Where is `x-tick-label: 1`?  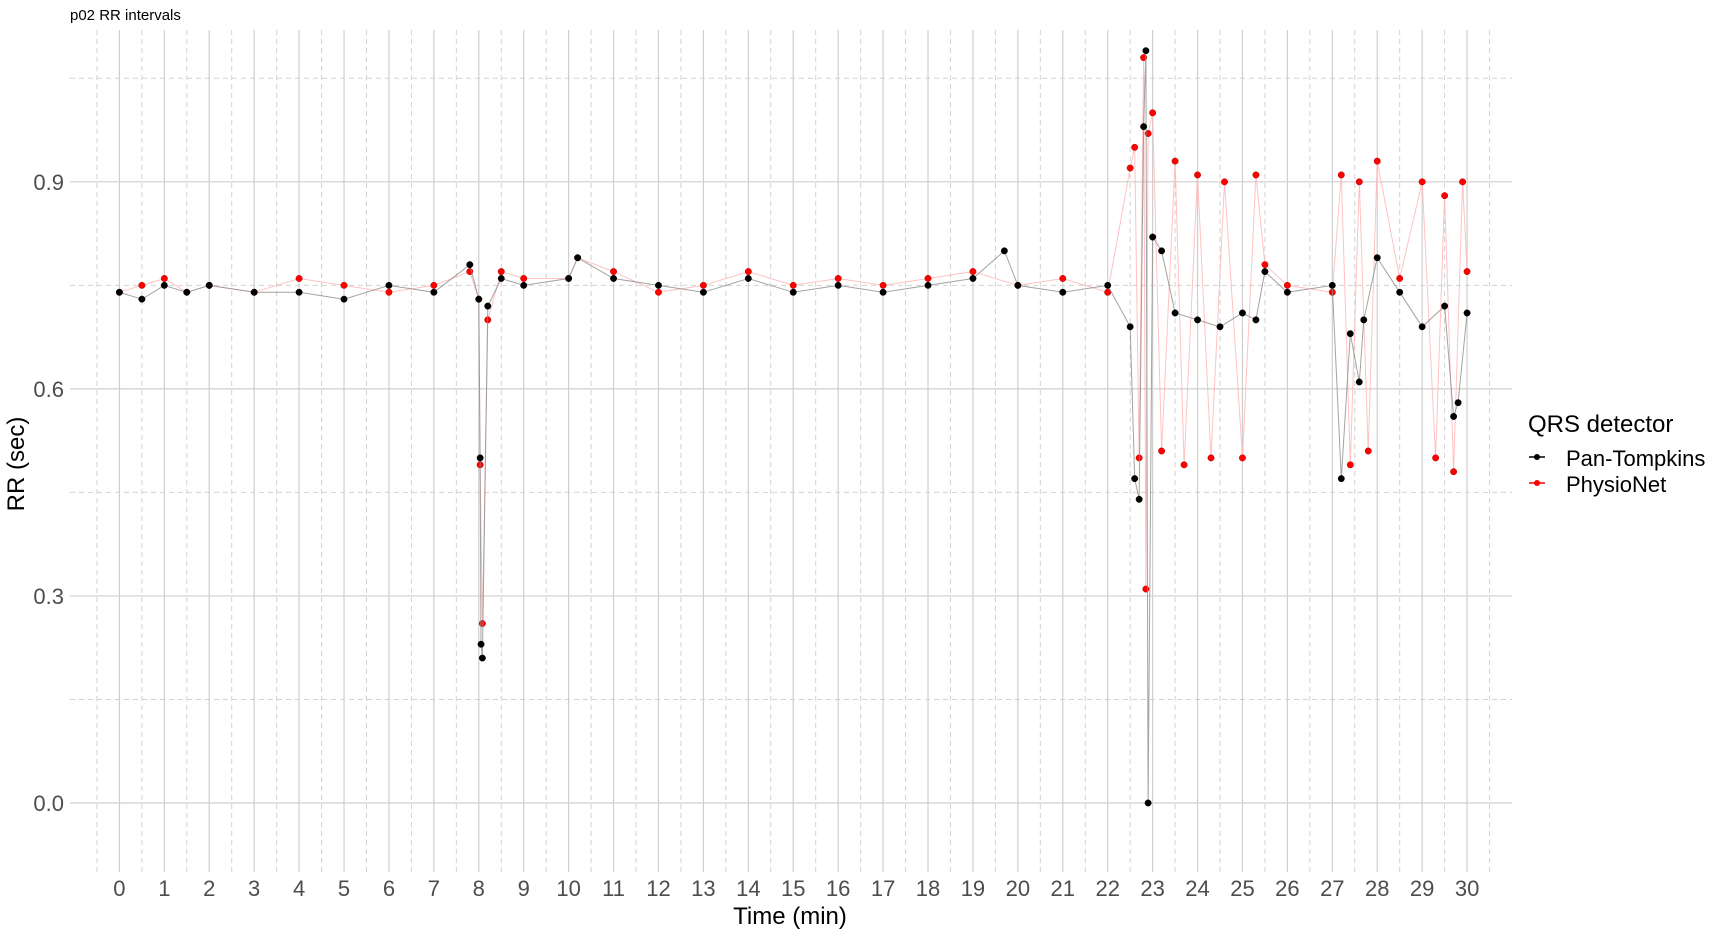 x-tick-label: 1 is located at coordinates (164, 888).